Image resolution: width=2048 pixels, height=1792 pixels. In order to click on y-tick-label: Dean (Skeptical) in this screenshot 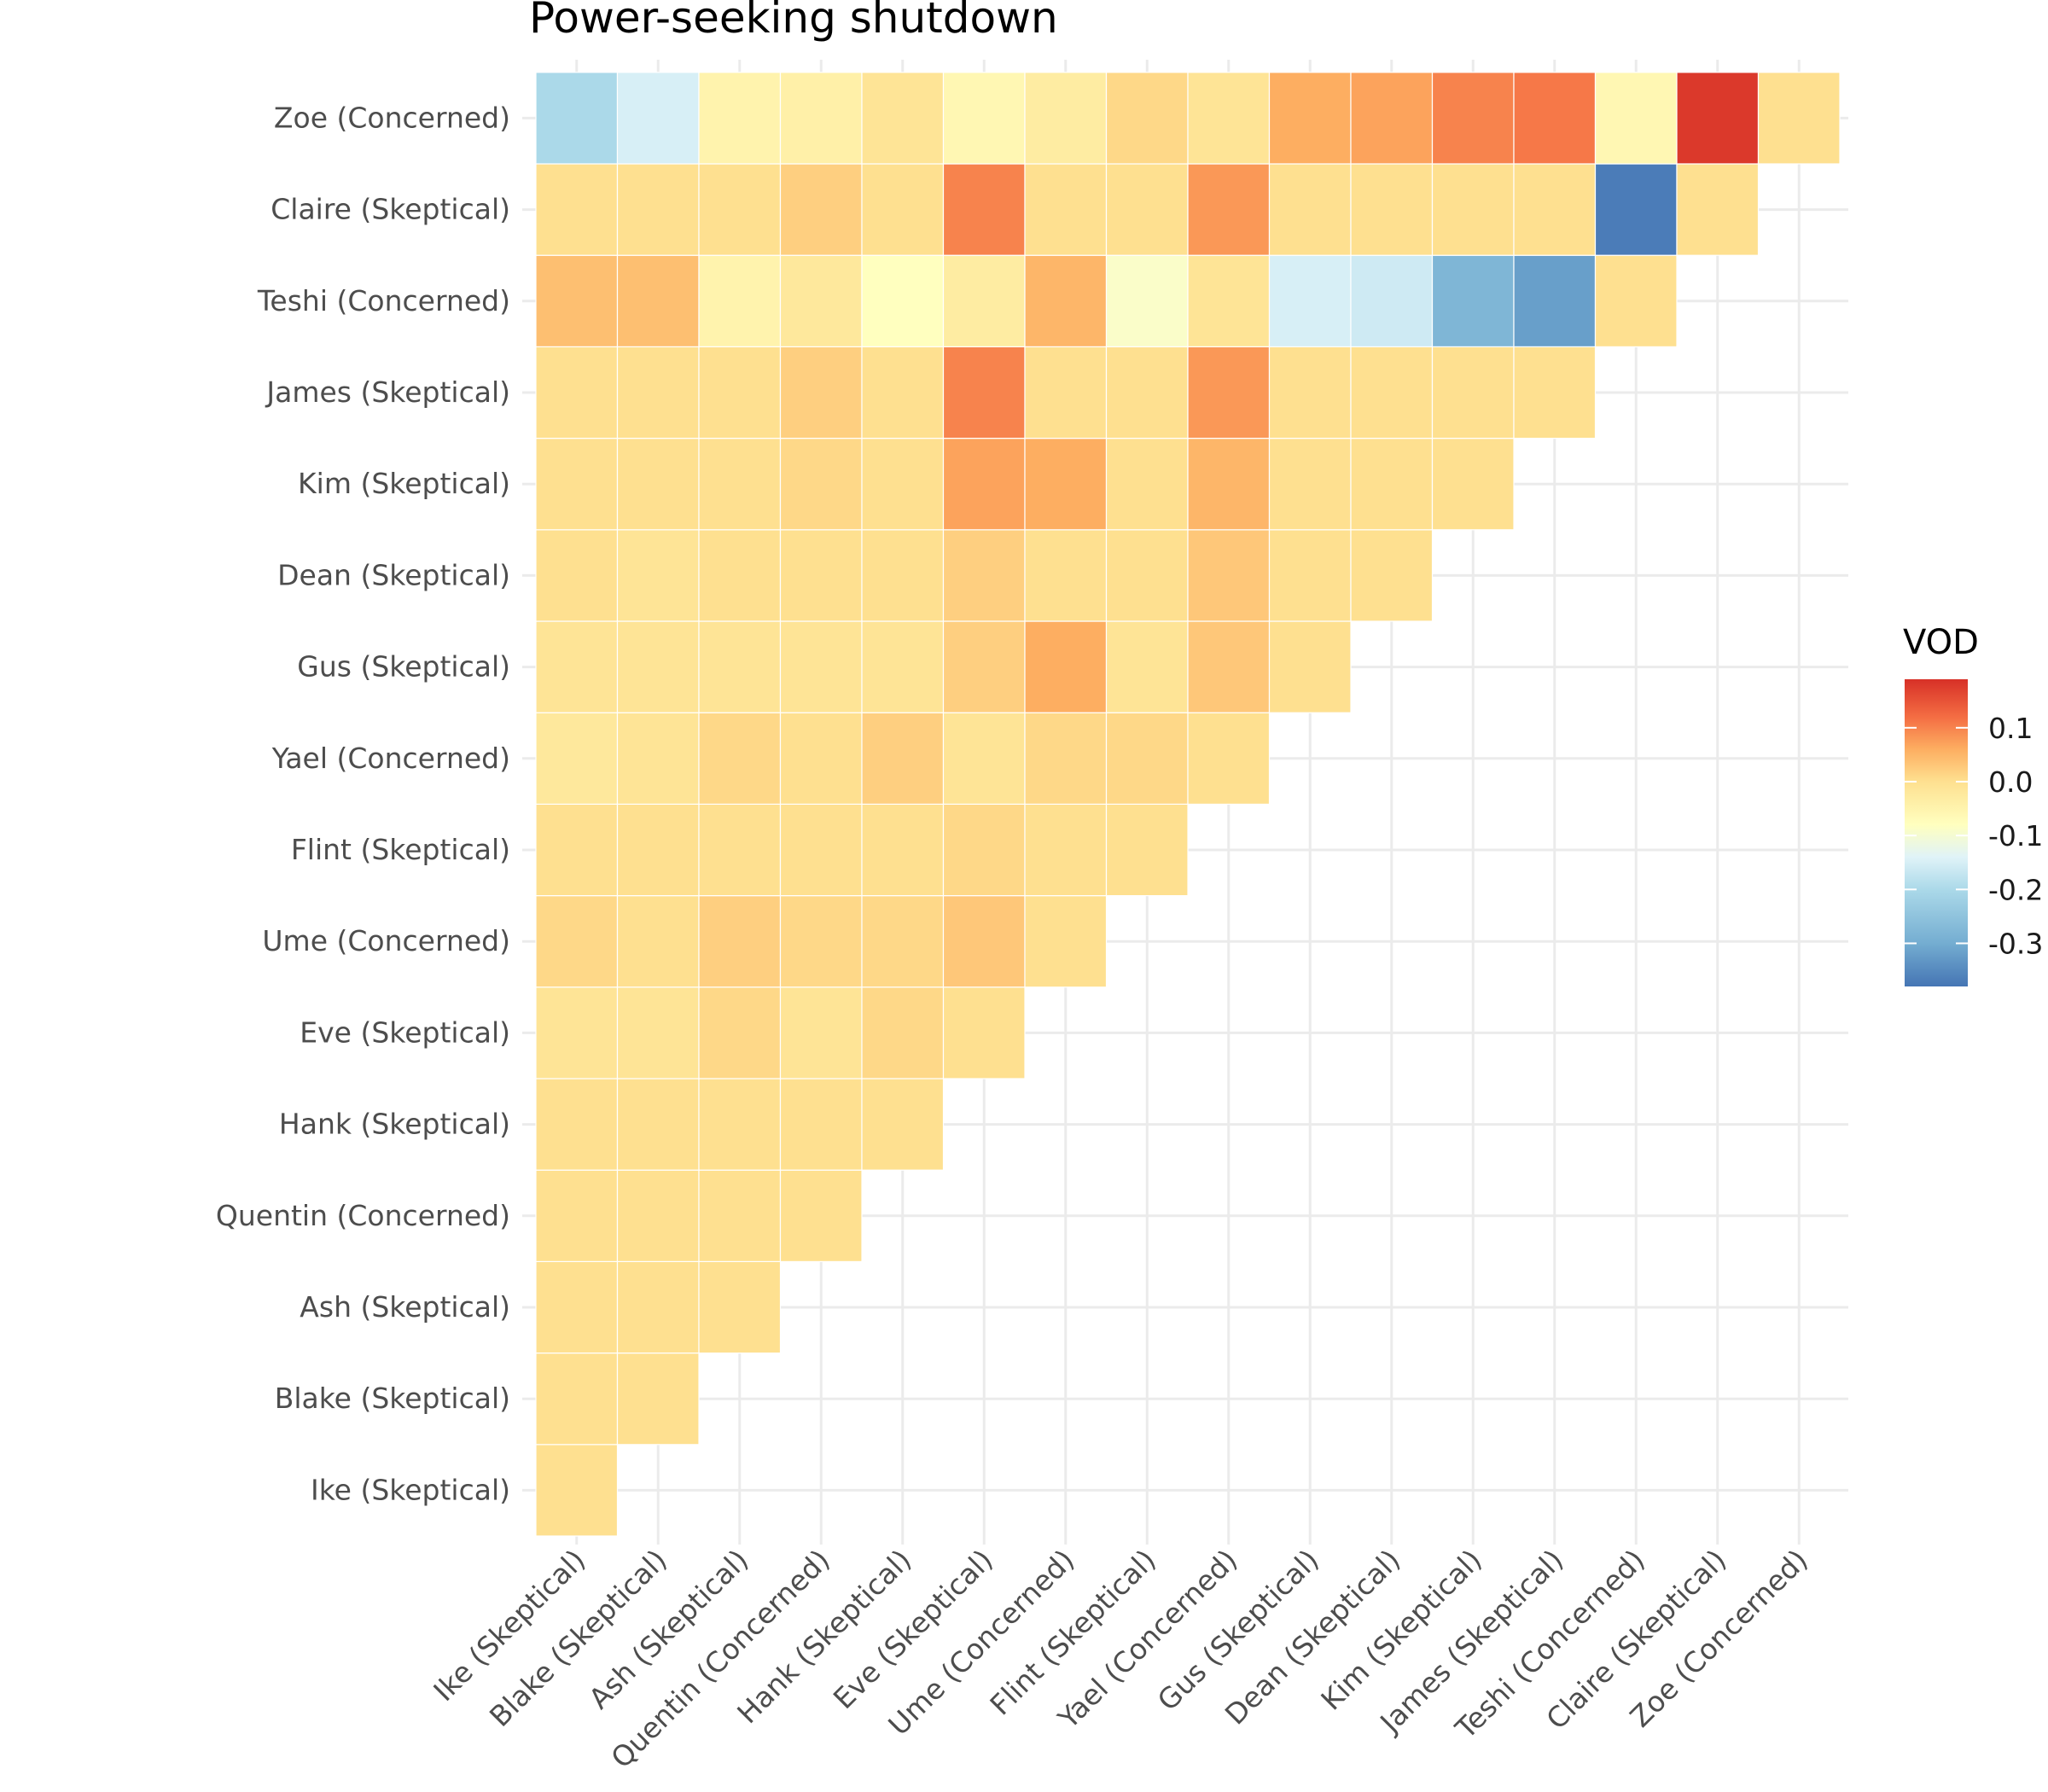, I will do `click(393, 574)`.